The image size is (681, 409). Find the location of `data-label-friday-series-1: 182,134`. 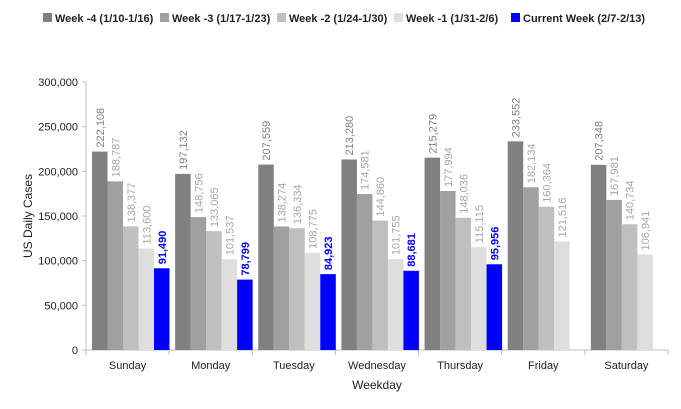

data-label-friday-series-1: 182,134 is located at coordinates (532, 164).